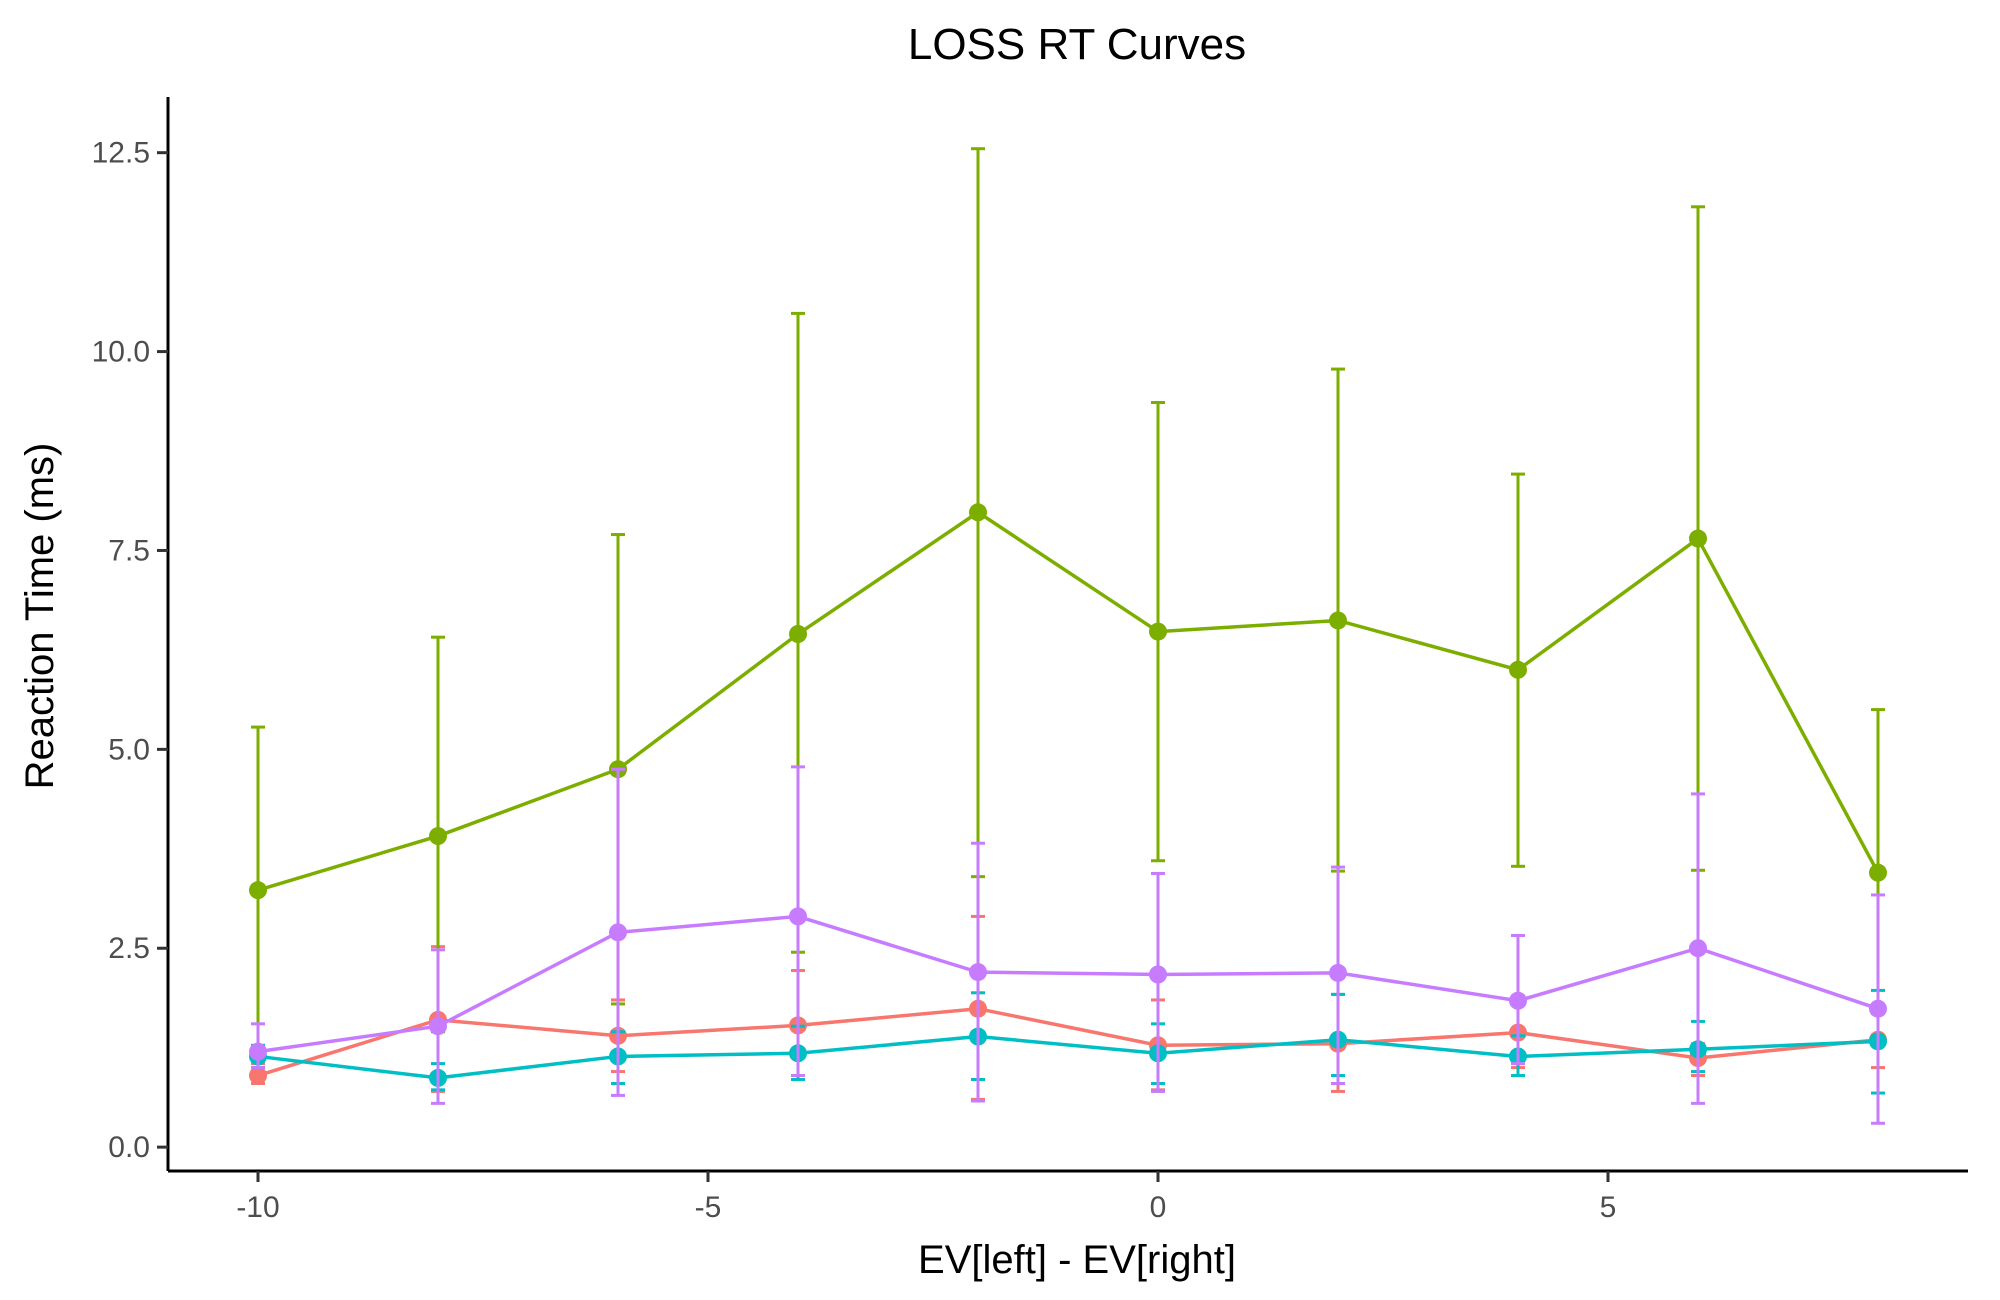  What do you see at coordinates (129, 749) in the screenshot?
I see `y-tick-label: 5.0` at bounding box center [129, 749].